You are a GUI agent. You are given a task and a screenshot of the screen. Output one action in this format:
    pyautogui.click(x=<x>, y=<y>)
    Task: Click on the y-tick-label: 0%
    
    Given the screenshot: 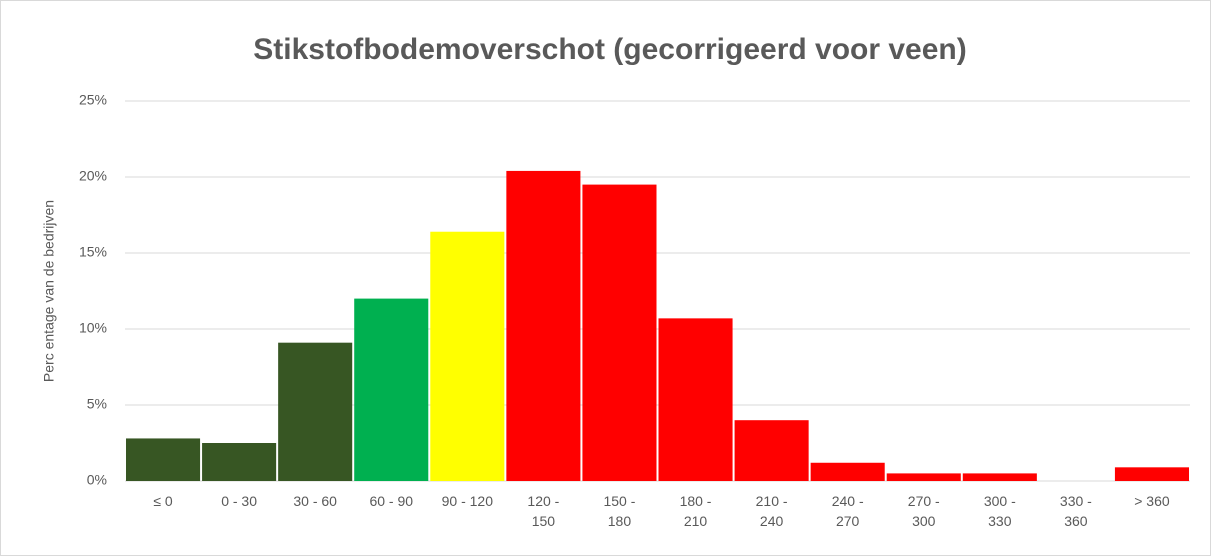 What is the action you would take?
    pyautogui.click(x=97, y=480)
    